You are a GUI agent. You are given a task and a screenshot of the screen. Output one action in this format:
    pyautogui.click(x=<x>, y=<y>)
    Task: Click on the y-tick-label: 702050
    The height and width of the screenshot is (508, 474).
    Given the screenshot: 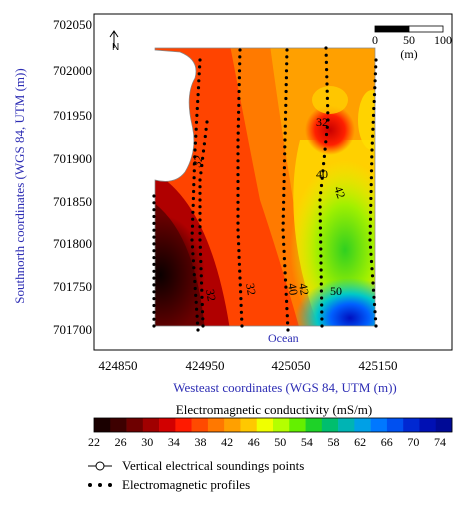 What is the action you would take?
    pyautogui.click(x=72, y=24)
    